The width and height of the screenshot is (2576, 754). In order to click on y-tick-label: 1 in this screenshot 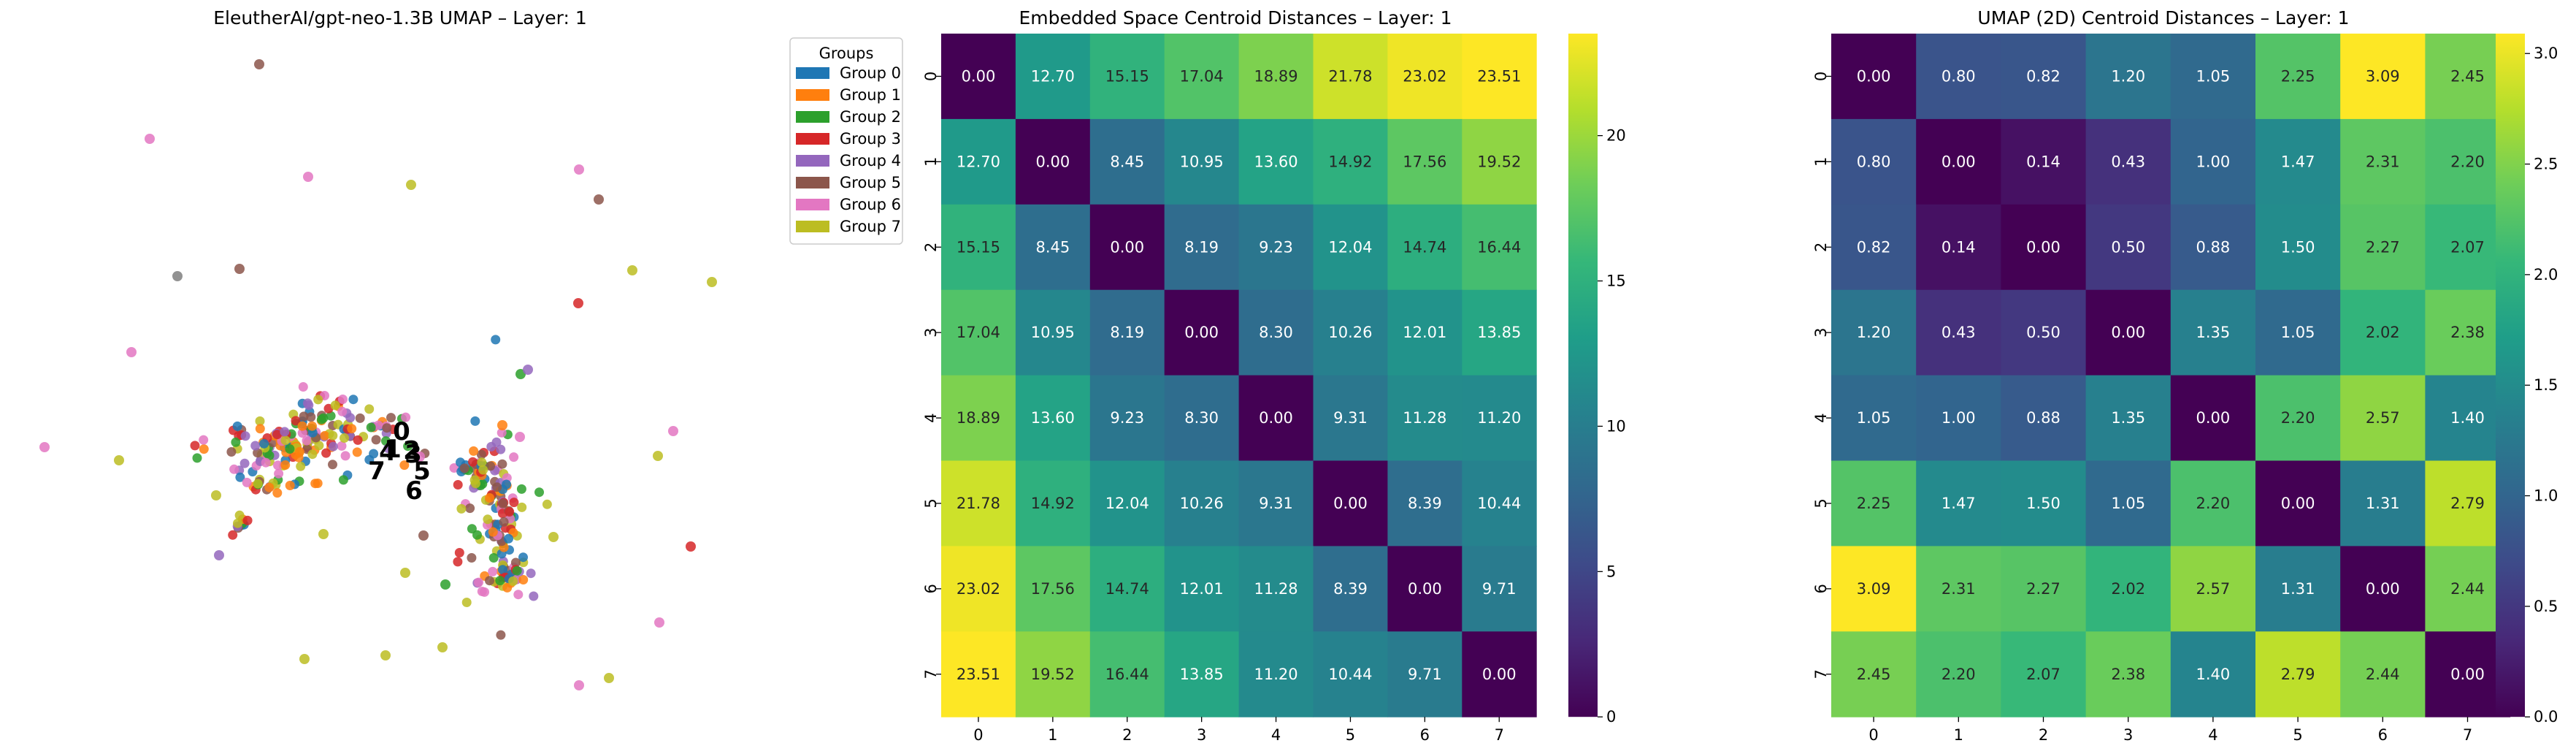, I will do `click(931, 162)`.